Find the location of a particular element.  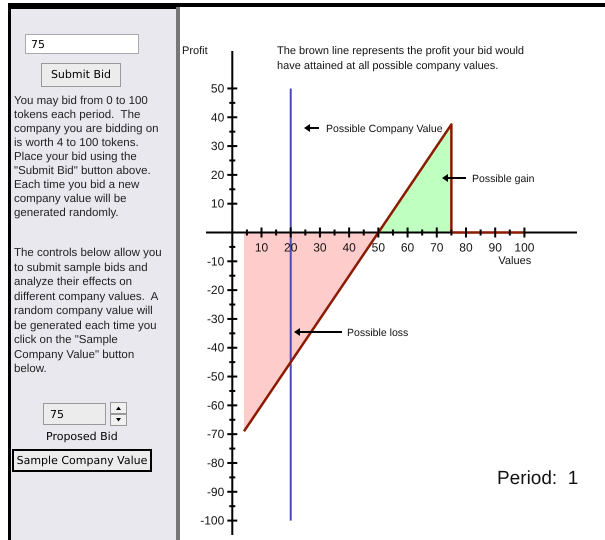

x-tick-label: 80 is located at coordinates (466, 247).